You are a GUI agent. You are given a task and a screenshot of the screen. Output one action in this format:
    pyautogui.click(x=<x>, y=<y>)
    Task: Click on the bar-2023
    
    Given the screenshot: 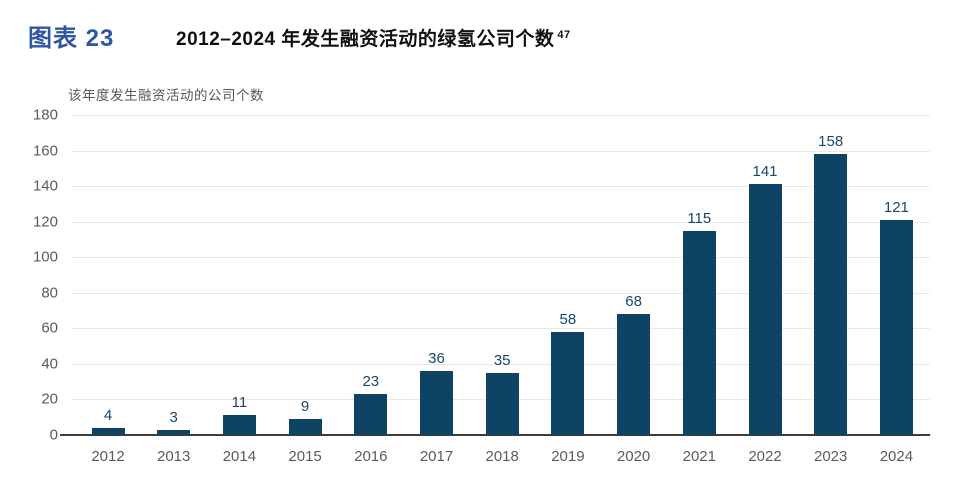 What is the action you would take?
    pyautogui.click(x=831, y=294)
    